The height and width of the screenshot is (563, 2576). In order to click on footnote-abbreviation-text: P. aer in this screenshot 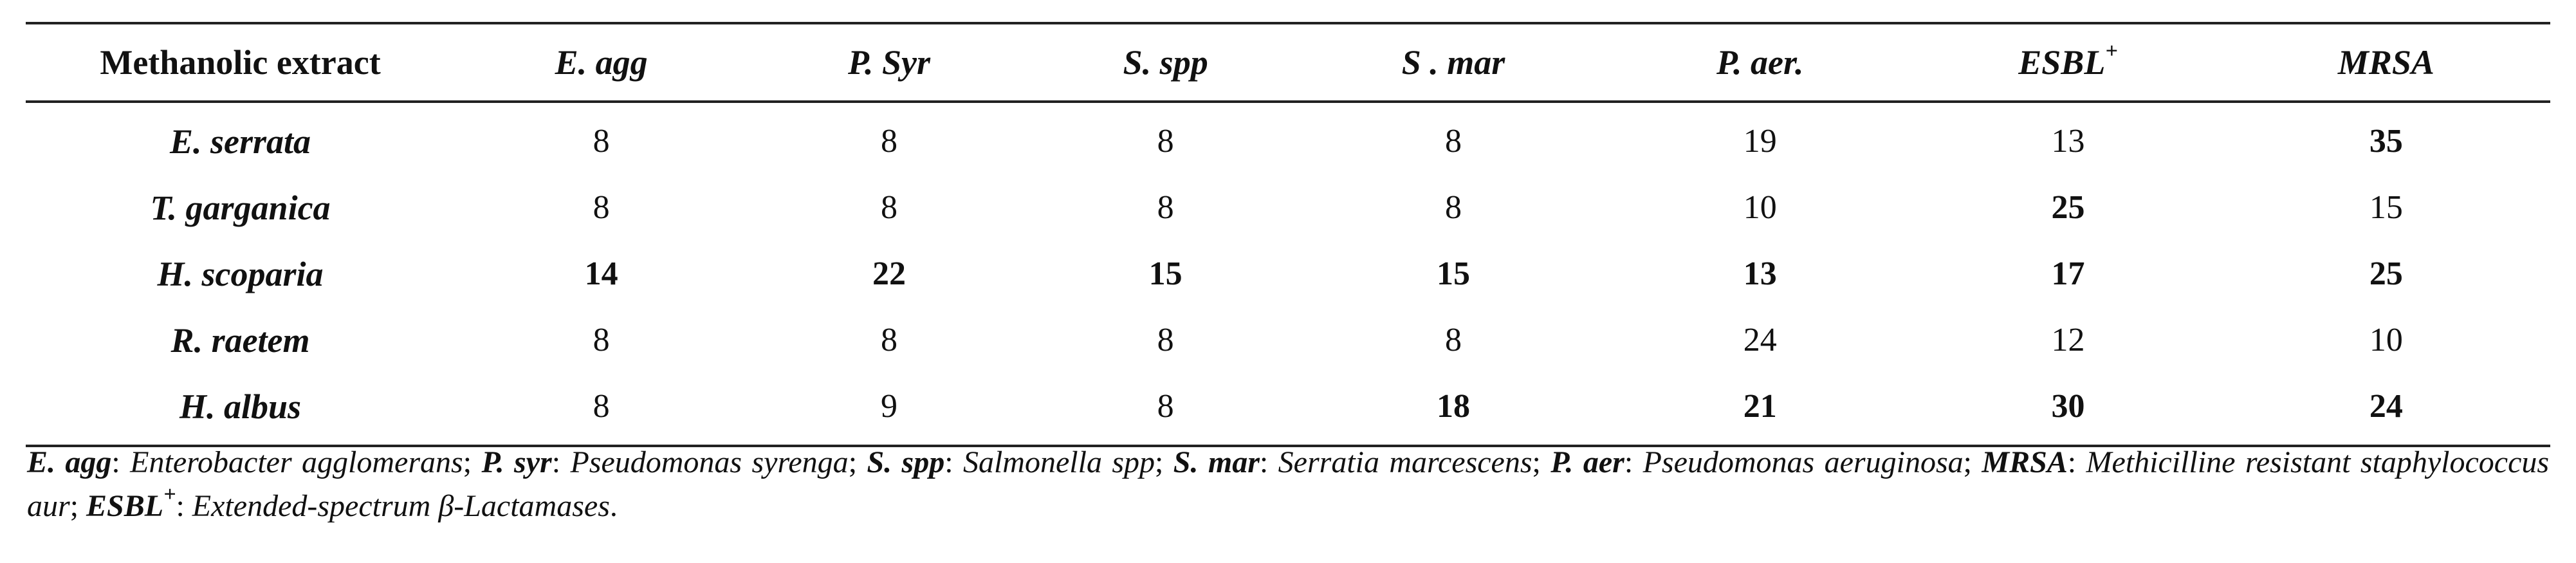, I will do `click(1587, 462)`.